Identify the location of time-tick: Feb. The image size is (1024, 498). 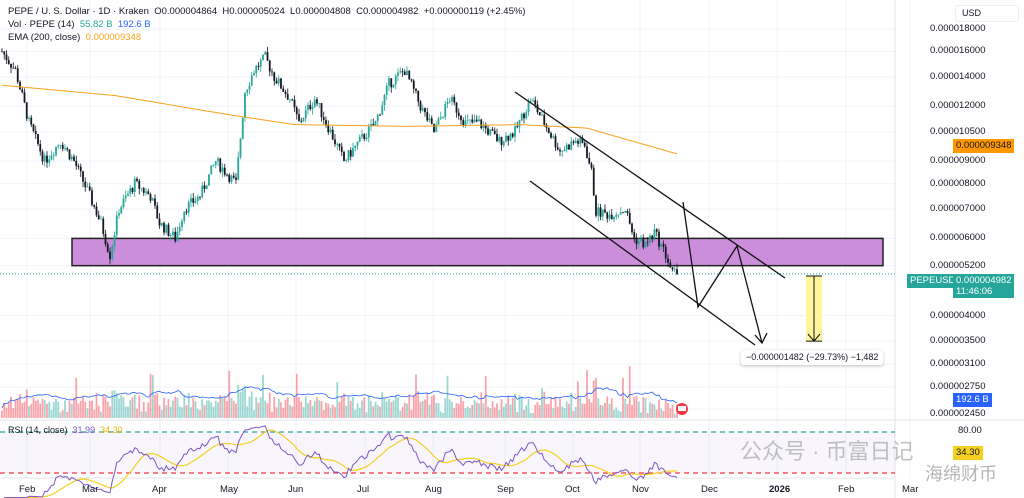
(27, 489).